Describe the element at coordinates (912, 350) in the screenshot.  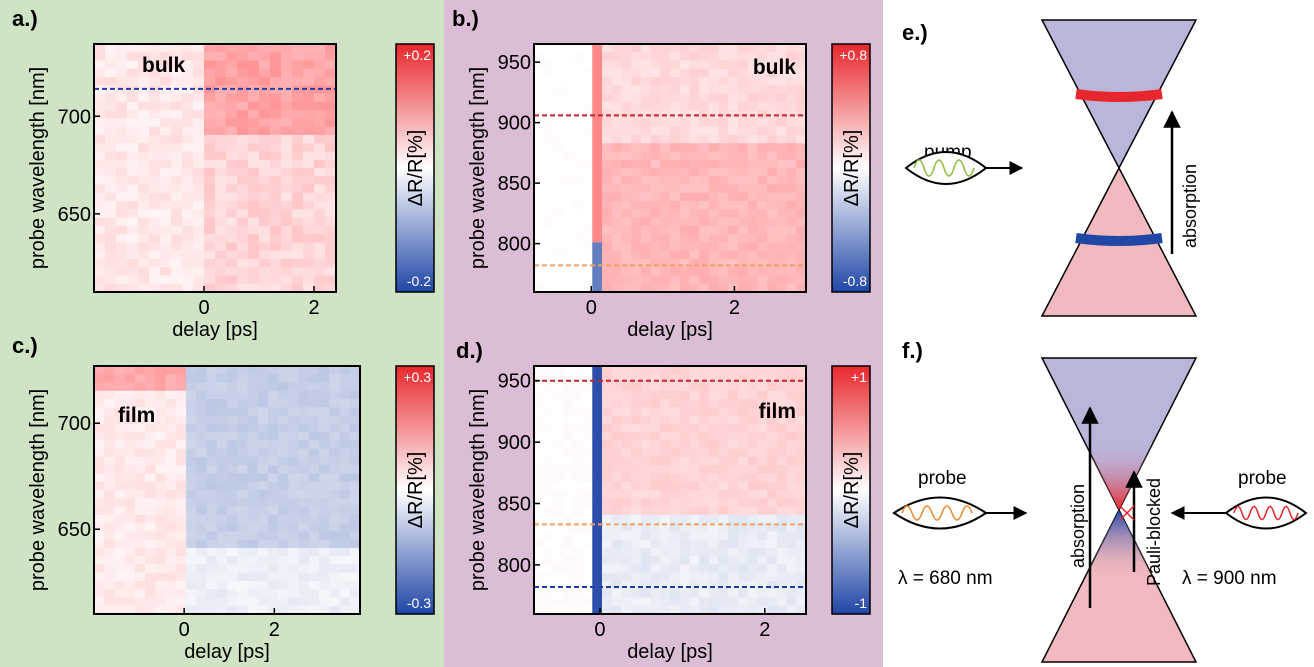
I see `panel-label-f: f.)` at that location.